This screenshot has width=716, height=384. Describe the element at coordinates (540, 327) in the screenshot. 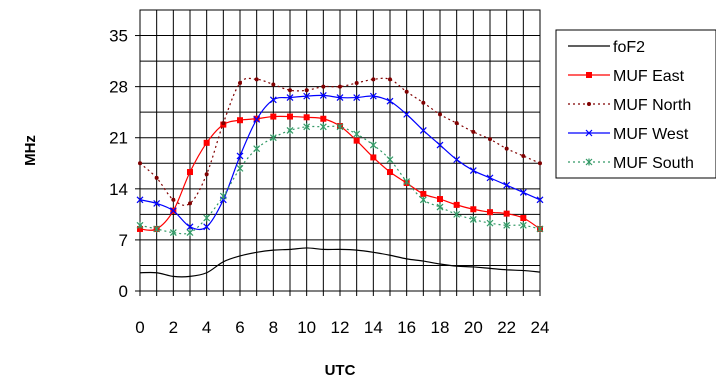

I see `x-tick-label: 24` at that location.